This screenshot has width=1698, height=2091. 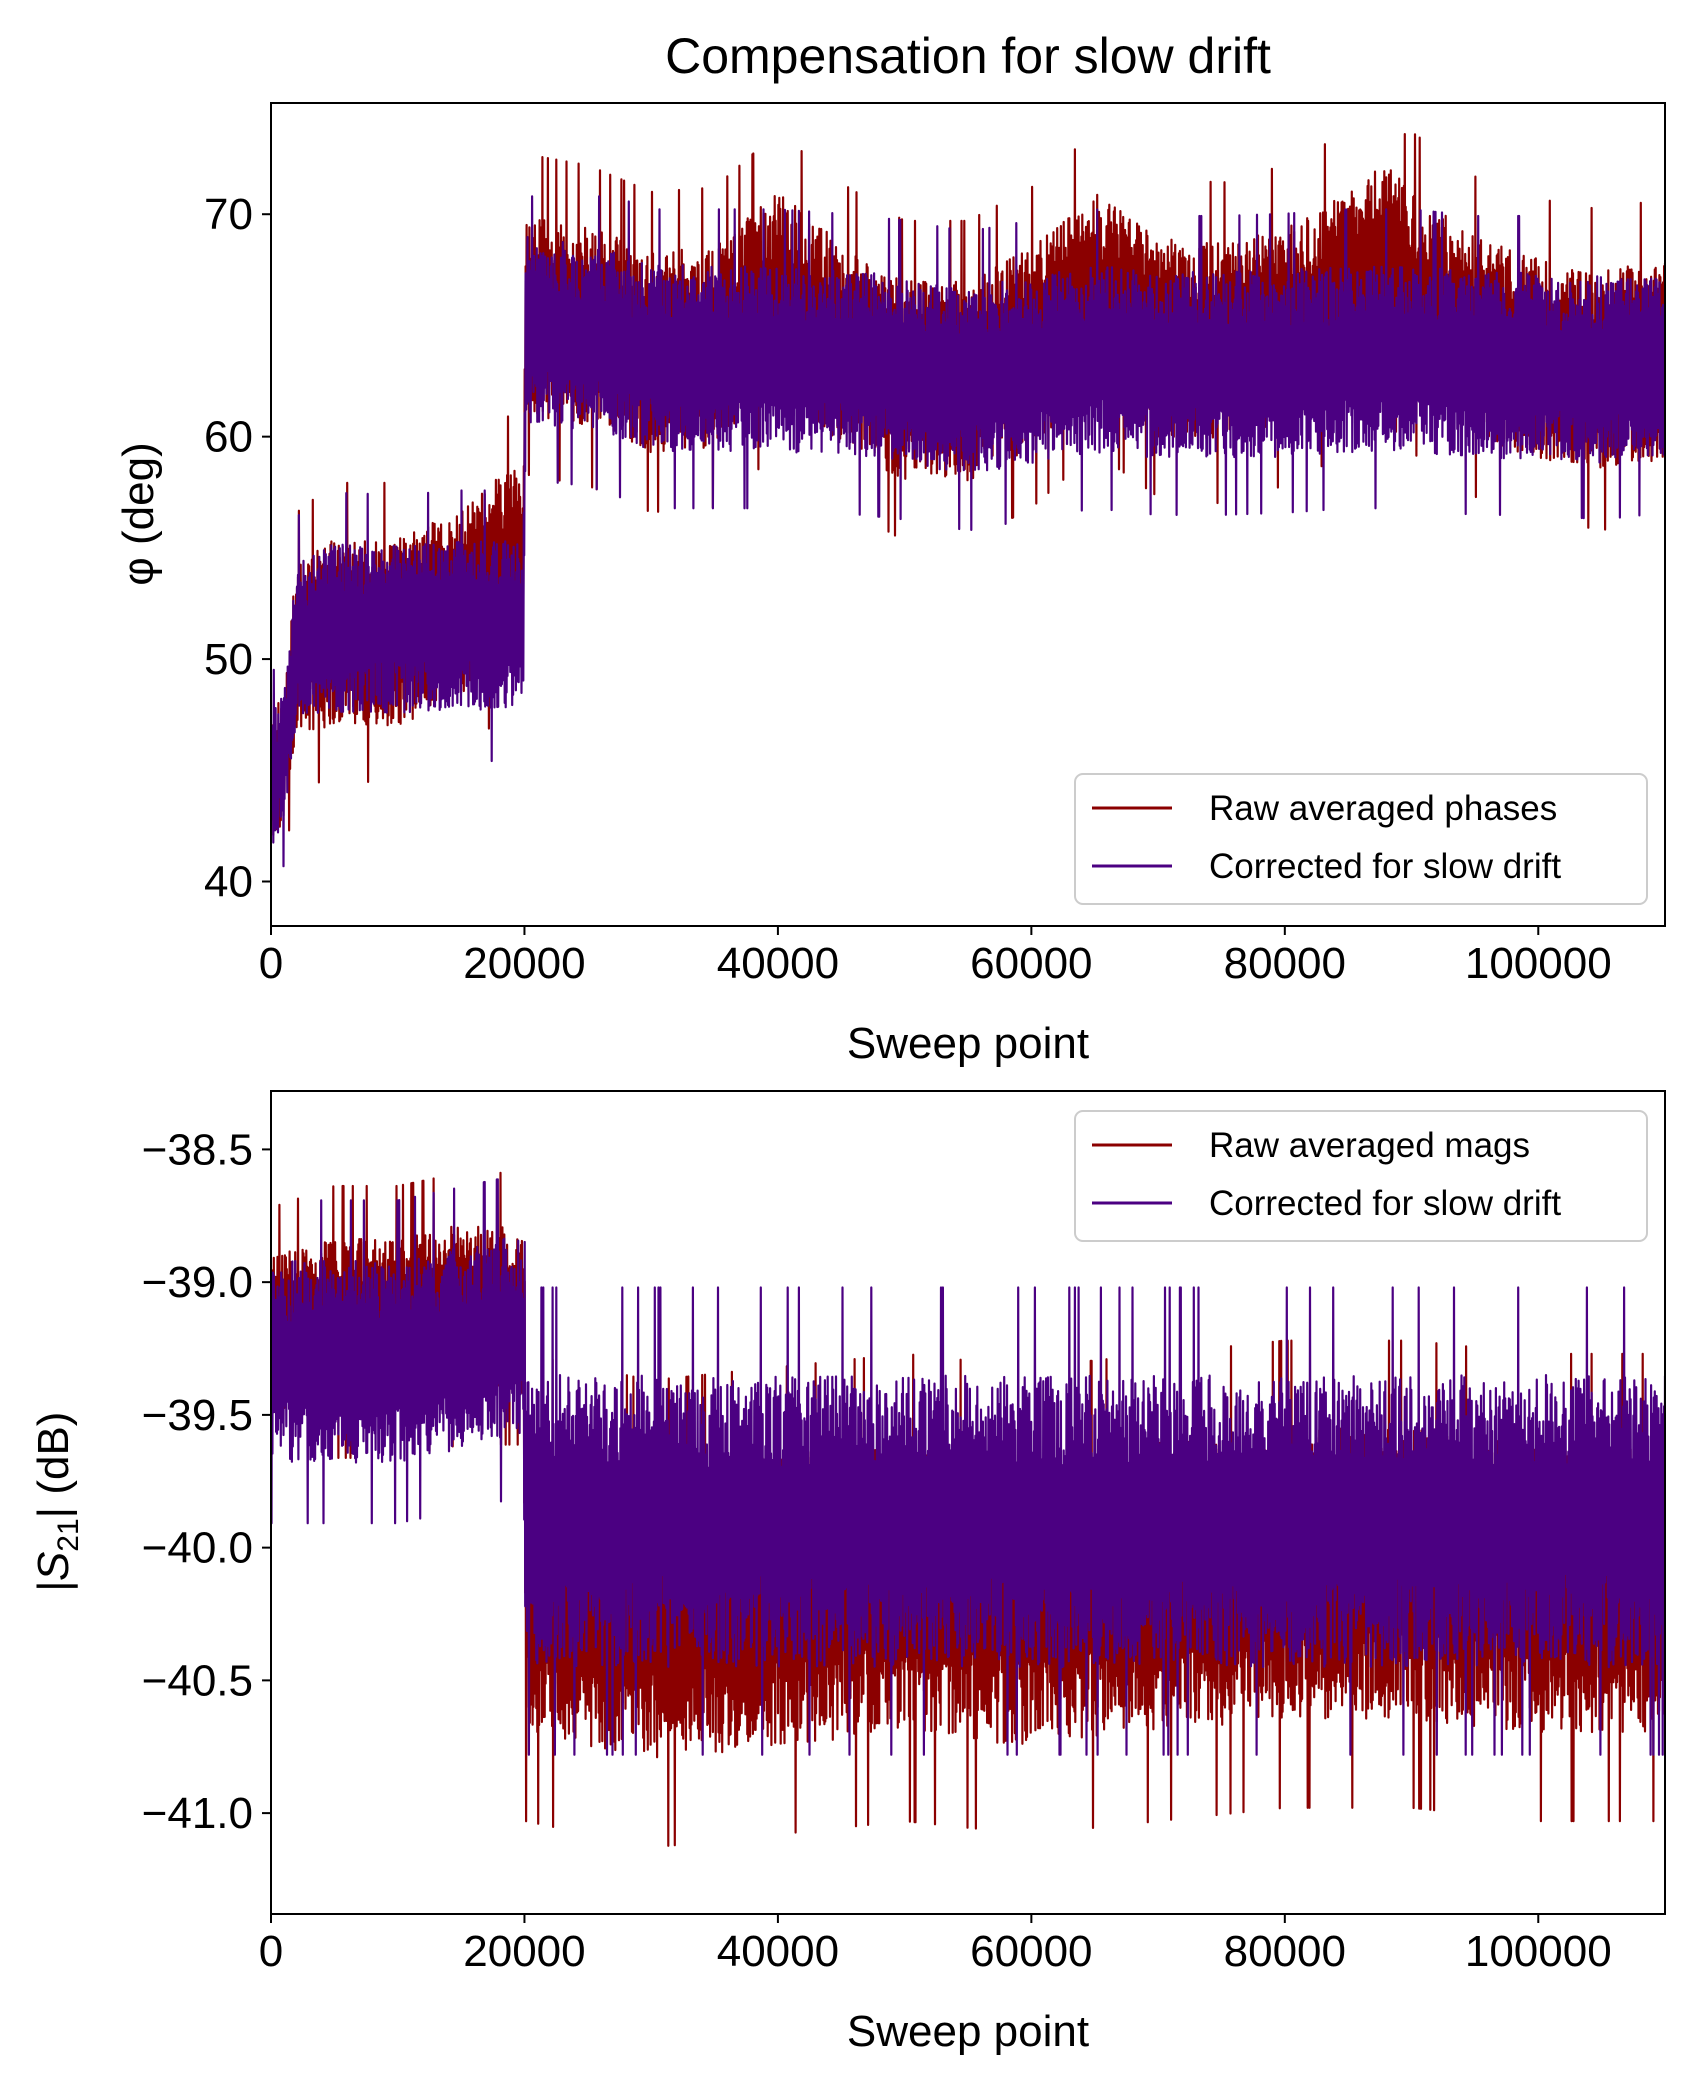 What do you see at coordinates (968, 2031) in the screenshot?
I see `magnitude-x-axis-label: Sweep point` at bounding box center [968, 2031].